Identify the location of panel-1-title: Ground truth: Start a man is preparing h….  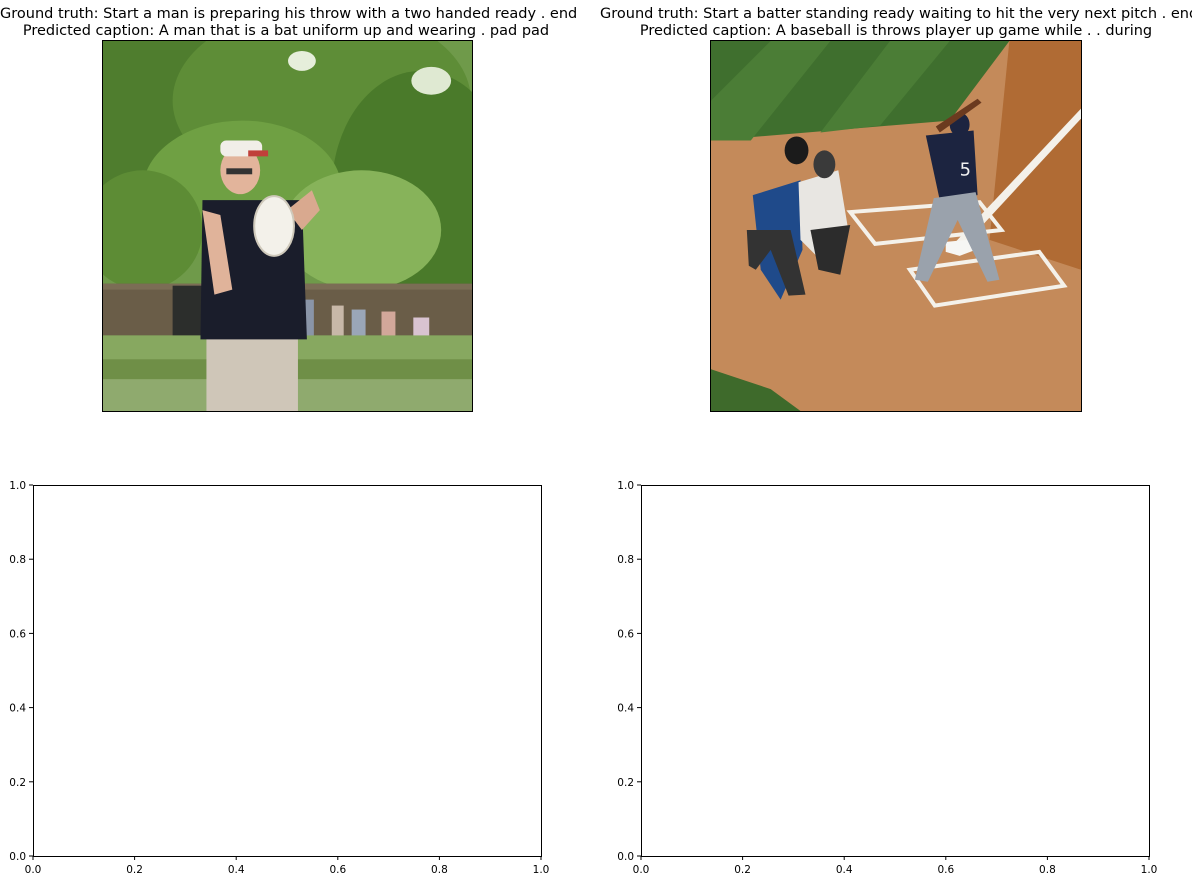
(289, 23).